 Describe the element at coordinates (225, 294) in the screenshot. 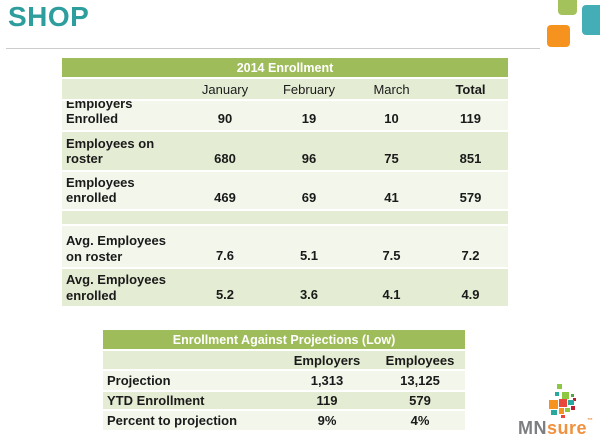

I see `cell-value: 5.2` at that location.